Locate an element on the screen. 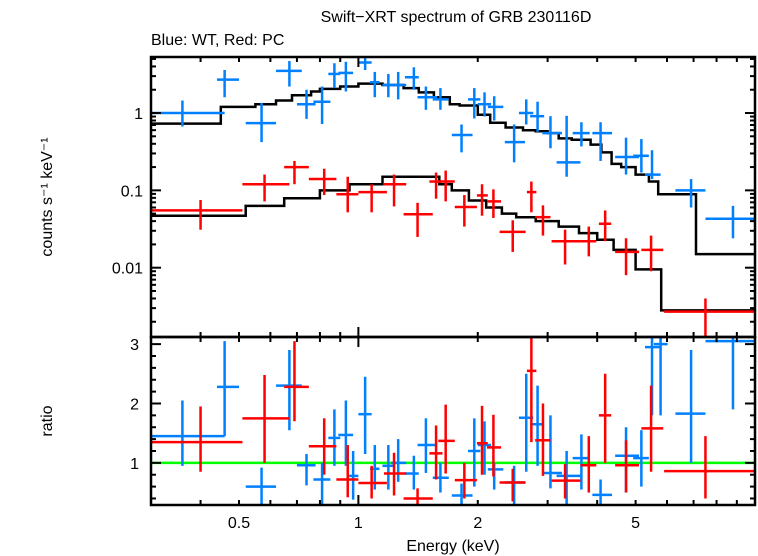  x-tick-label: 2 is located at coordinates (477, 523).